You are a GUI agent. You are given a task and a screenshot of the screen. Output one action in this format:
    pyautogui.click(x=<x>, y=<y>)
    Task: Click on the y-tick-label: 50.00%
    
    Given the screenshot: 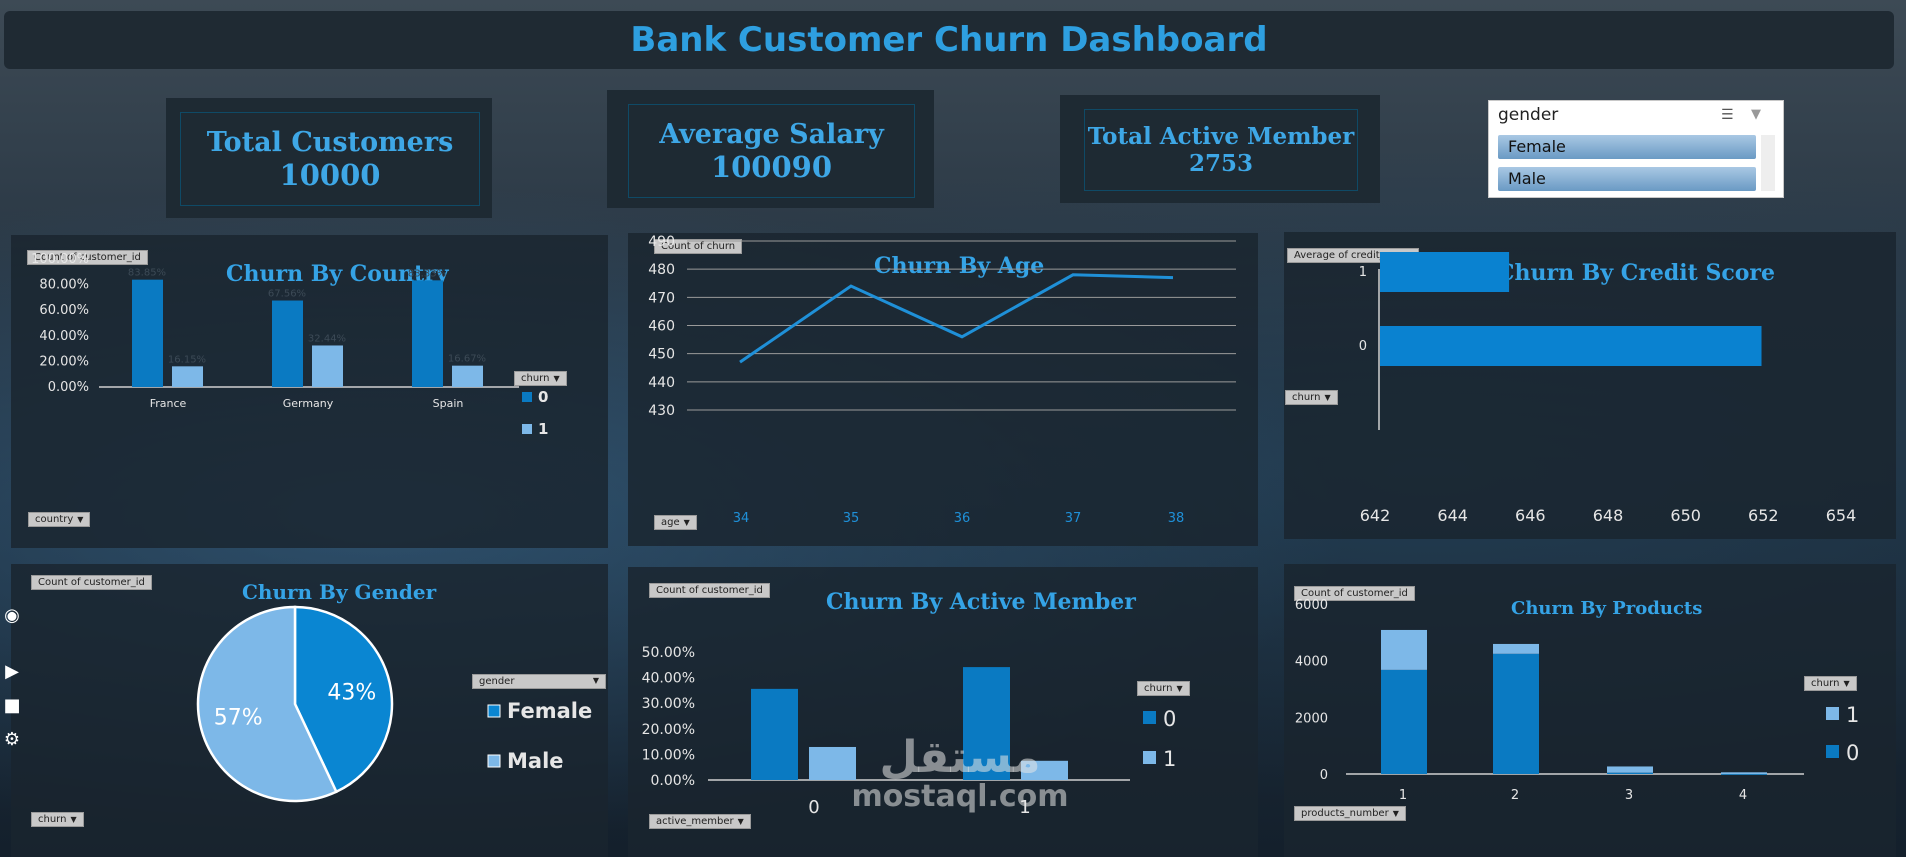 What is the action you would take?
    pyautogui.click(x=668, y=653)
    